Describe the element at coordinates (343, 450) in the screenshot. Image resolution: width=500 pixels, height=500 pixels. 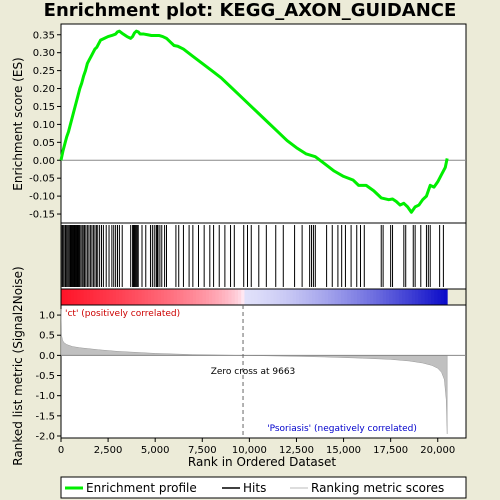
I see `x-tick-label: 15,000` at that location.